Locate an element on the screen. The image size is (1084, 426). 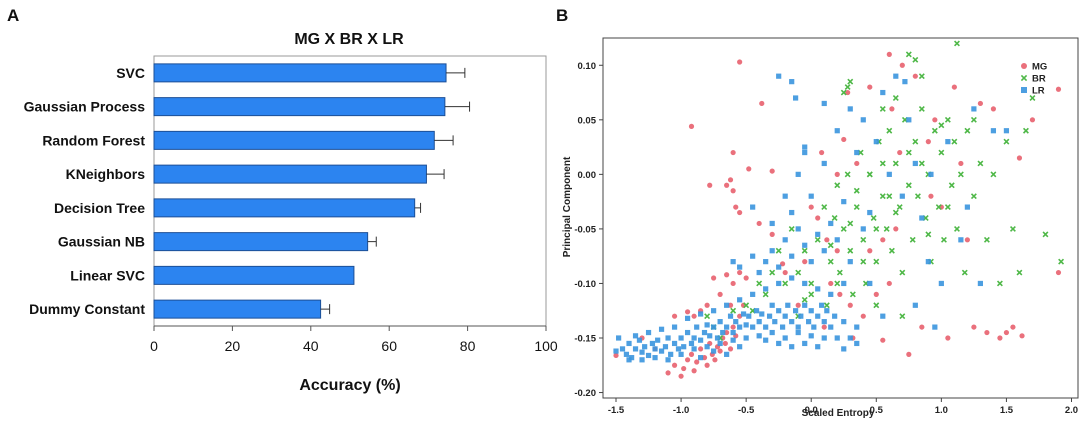
bar-linear-svc is located at coordinates (254, 275).